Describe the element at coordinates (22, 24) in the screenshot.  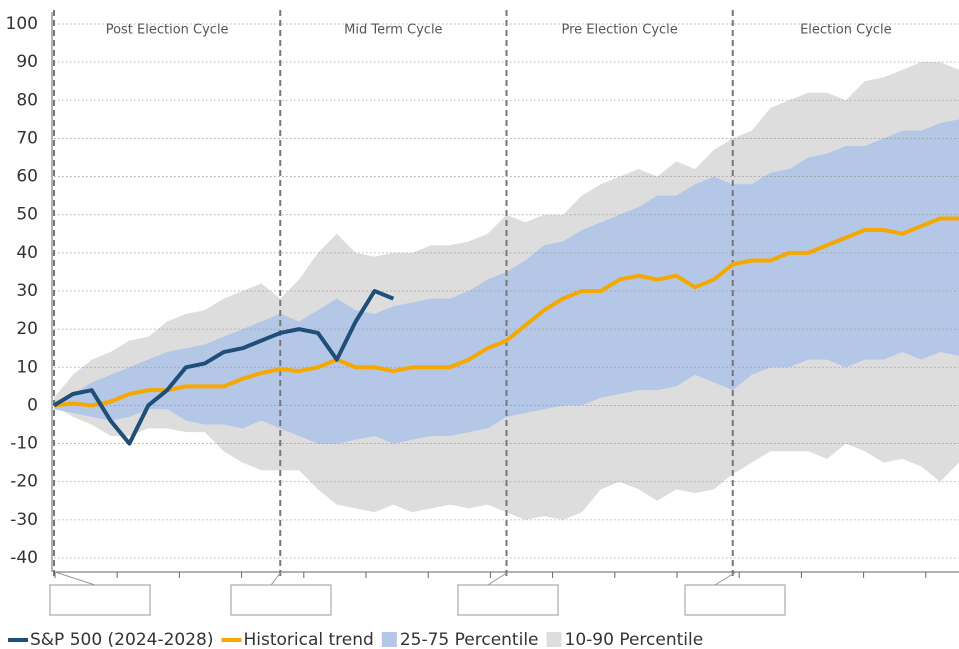
I see `y-tick-label: 100` at that location.